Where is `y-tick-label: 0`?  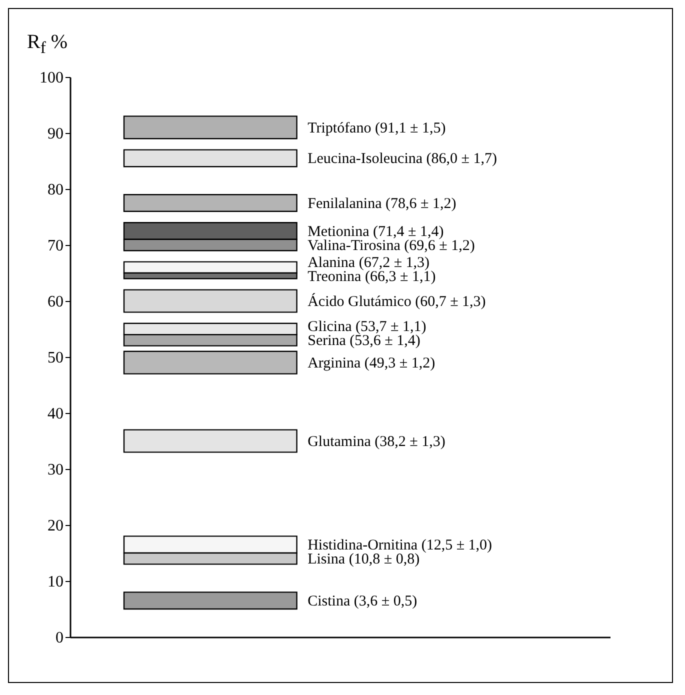 y-tick-label: 0 is located at coordinates (60, 638).